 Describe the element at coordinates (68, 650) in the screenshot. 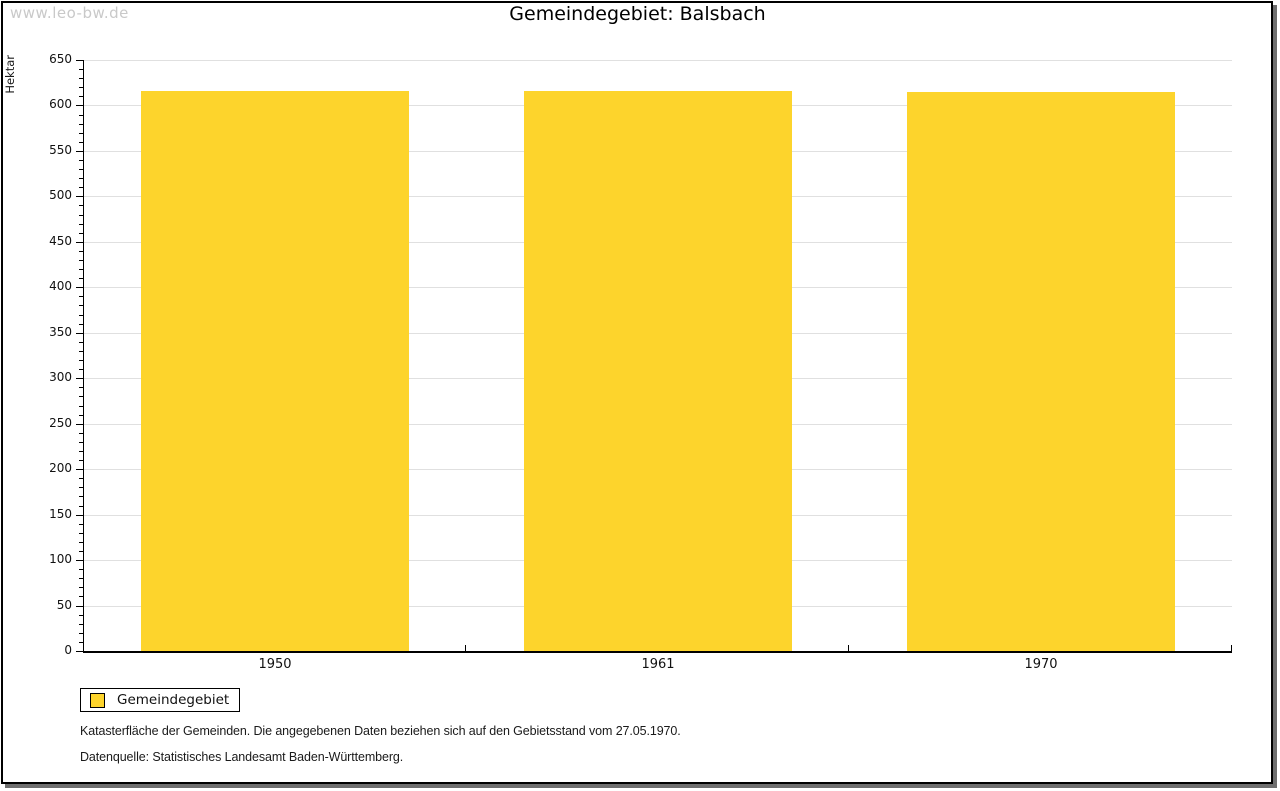

I see `y-tick-label: 0` at that location.